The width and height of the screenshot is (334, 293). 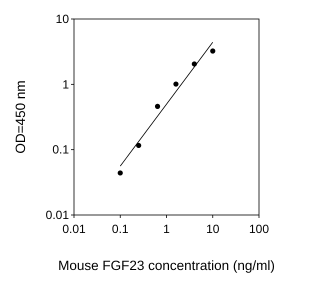 I want to click on x-axis-title: Mouse FGF23 concentration (ng/ml), so click(x=166, y=265).